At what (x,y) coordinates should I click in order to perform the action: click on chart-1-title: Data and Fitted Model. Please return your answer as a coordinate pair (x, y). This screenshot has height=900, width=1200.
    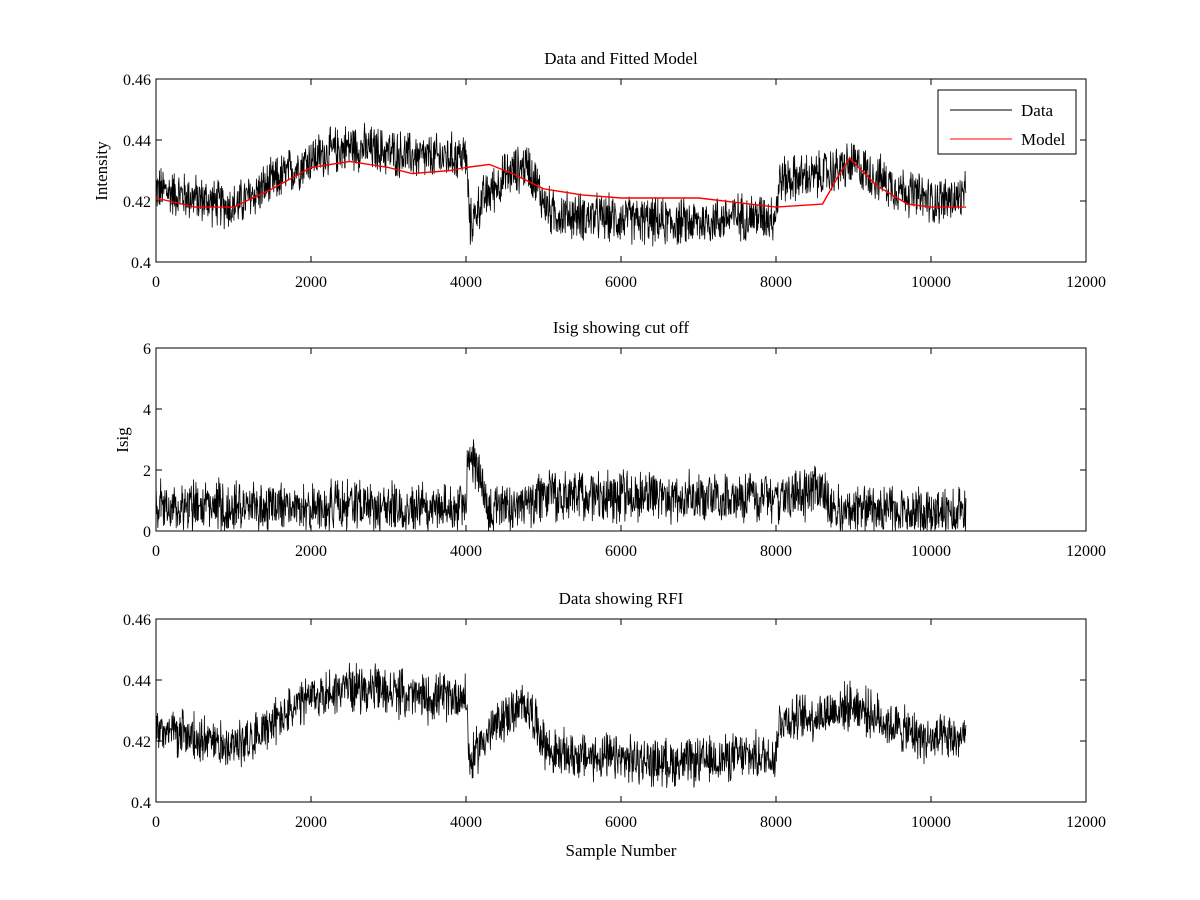
    Looking at the image, I should click on (621, 58).